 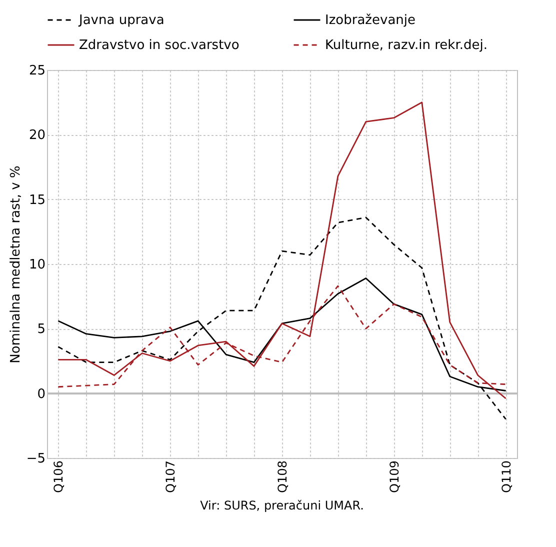 What do you see at coordinates (37, 71) in the screenshot?
I see `y-tick-label: 25` at bounding box center [37, 71].